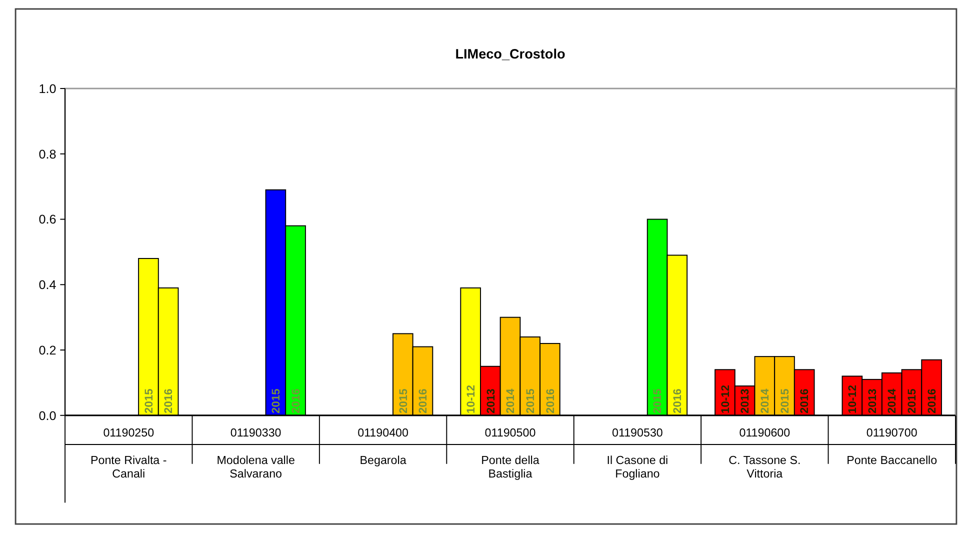 The width and height of the screenshot is (972, 533). I want to click on category-label: 01190700 Ponte Baccanello, so click(892, 446).